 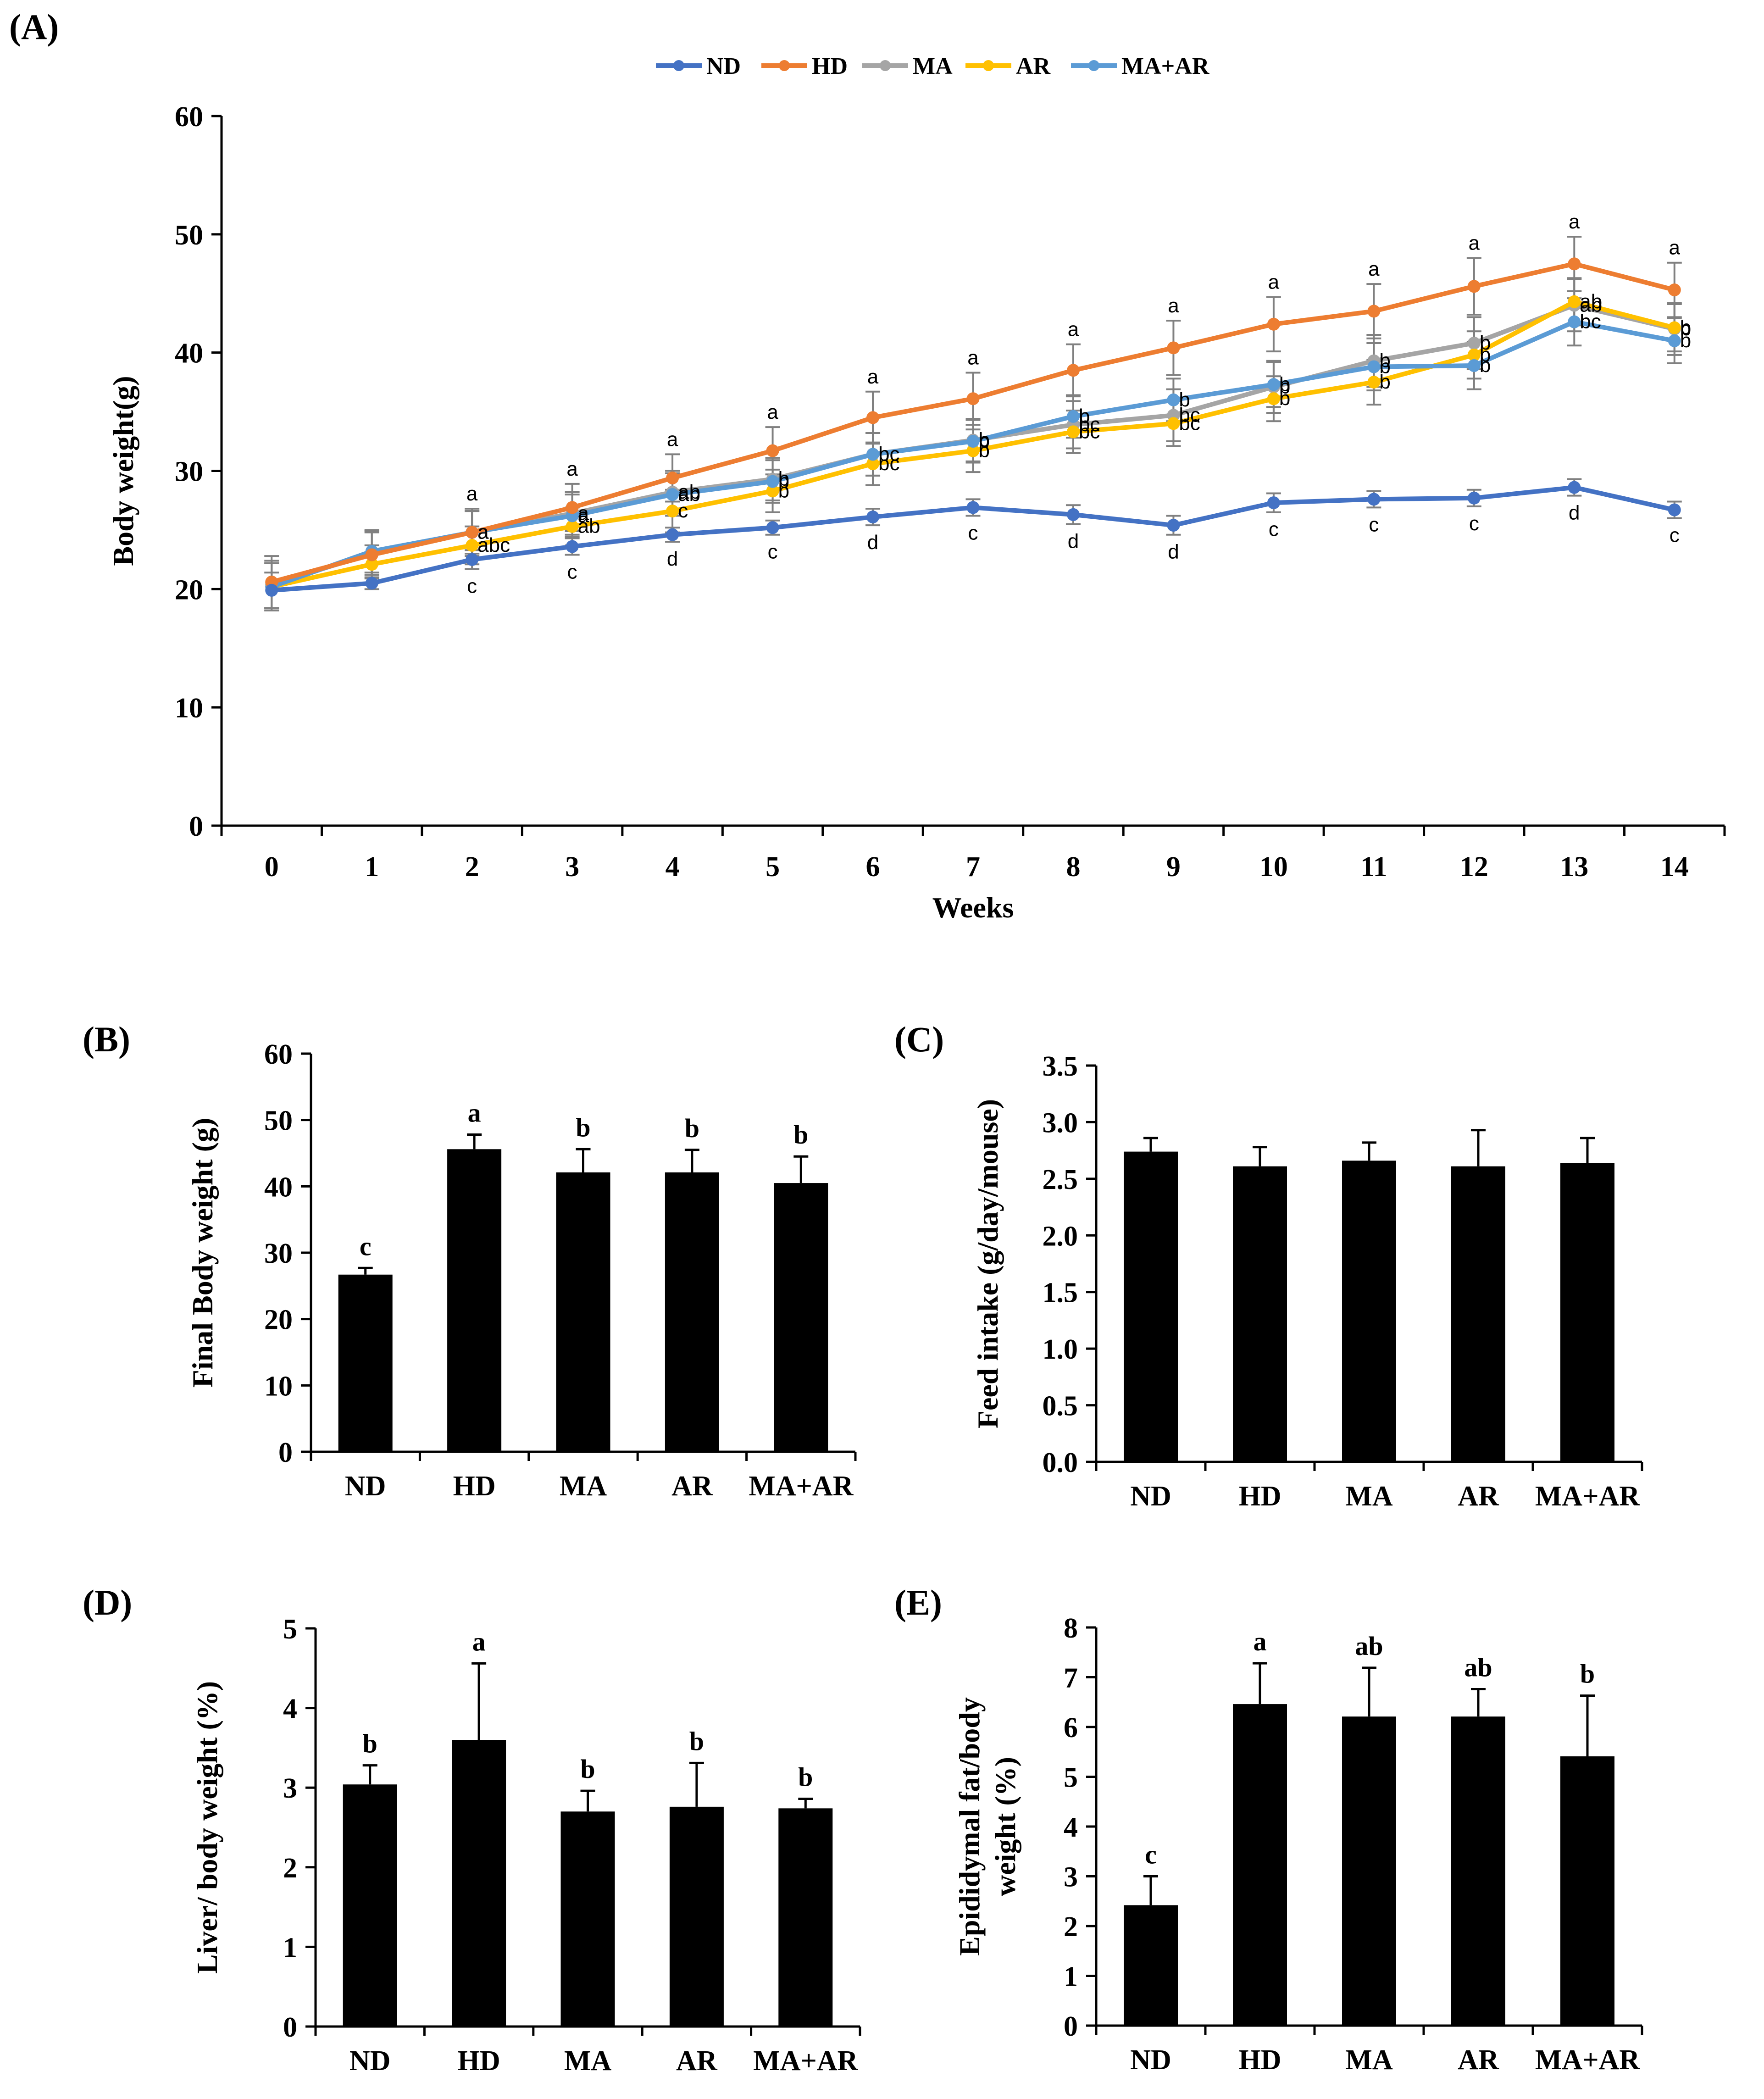 What do you see at coordinates (572, 867) in the screenshot?
I see `x-tick-label: 3` at bounding box center [572, 867].